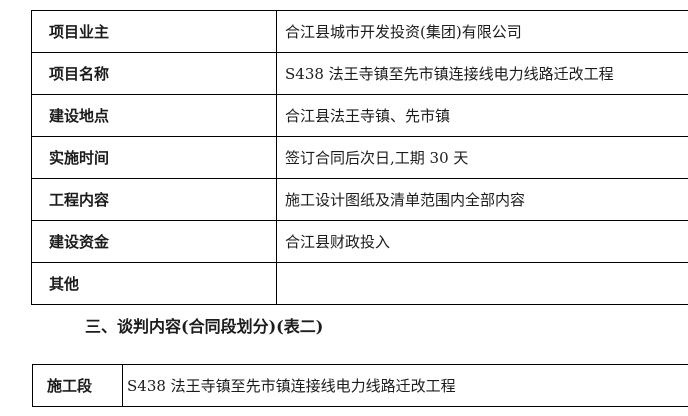 This screenshot has height=416, width=688. What do you see at coordinates (154, 283) in the screenshot?
I see `row-label: 其他` at bounding box center [154, 283].